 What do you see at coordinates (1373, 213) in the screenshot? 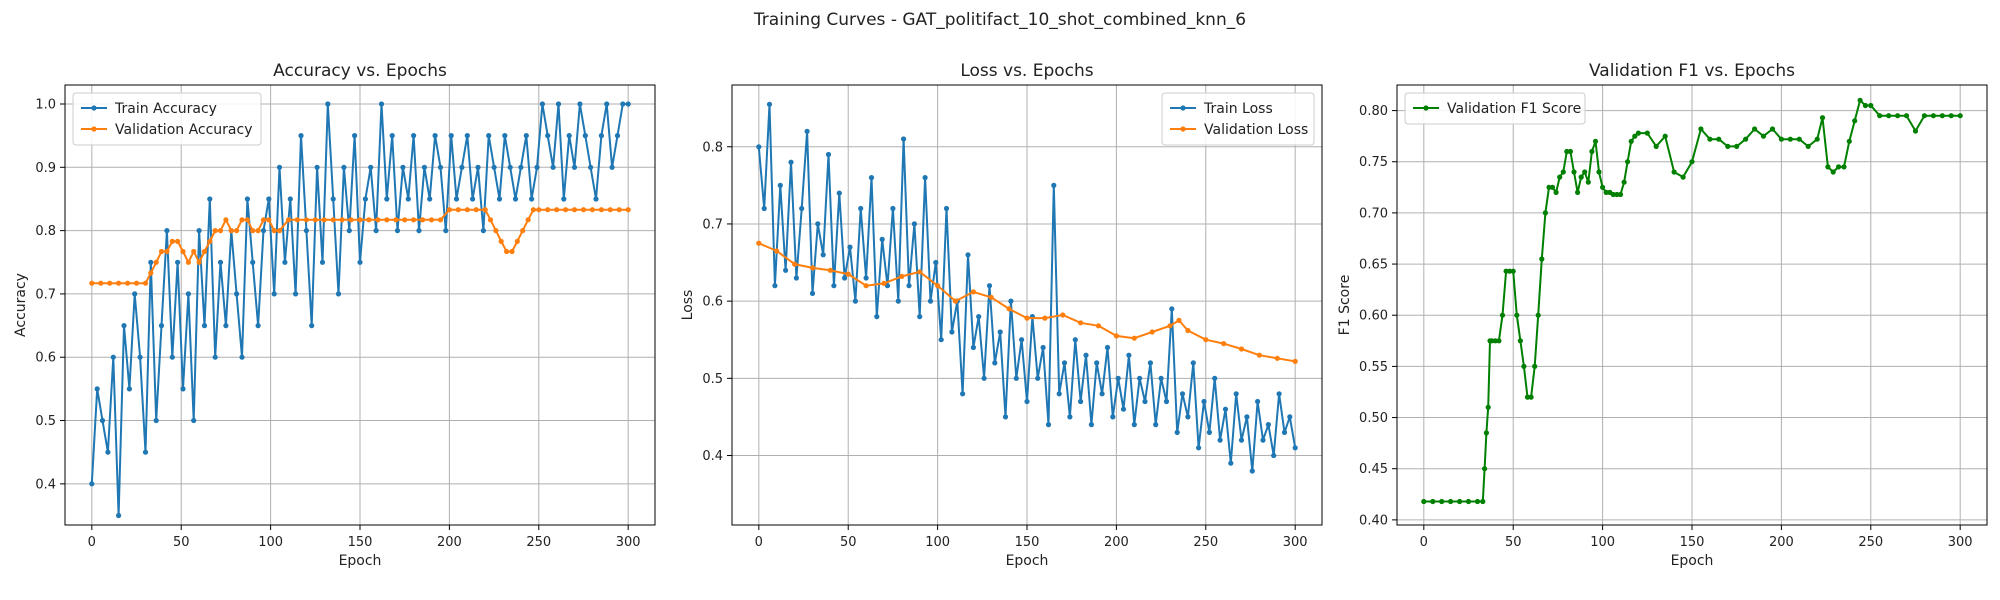
I see `y-tick-label: 0.70` at bounding box center [1373, 213].